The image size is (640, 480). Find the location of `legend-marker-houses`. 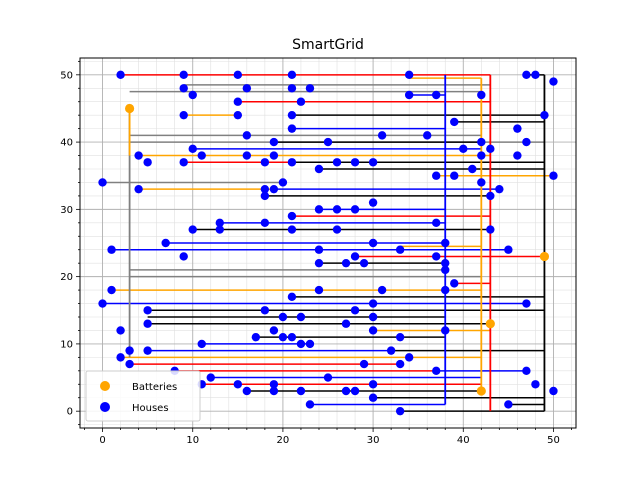

legend-marker-houses is located at coordinates (105, 407).